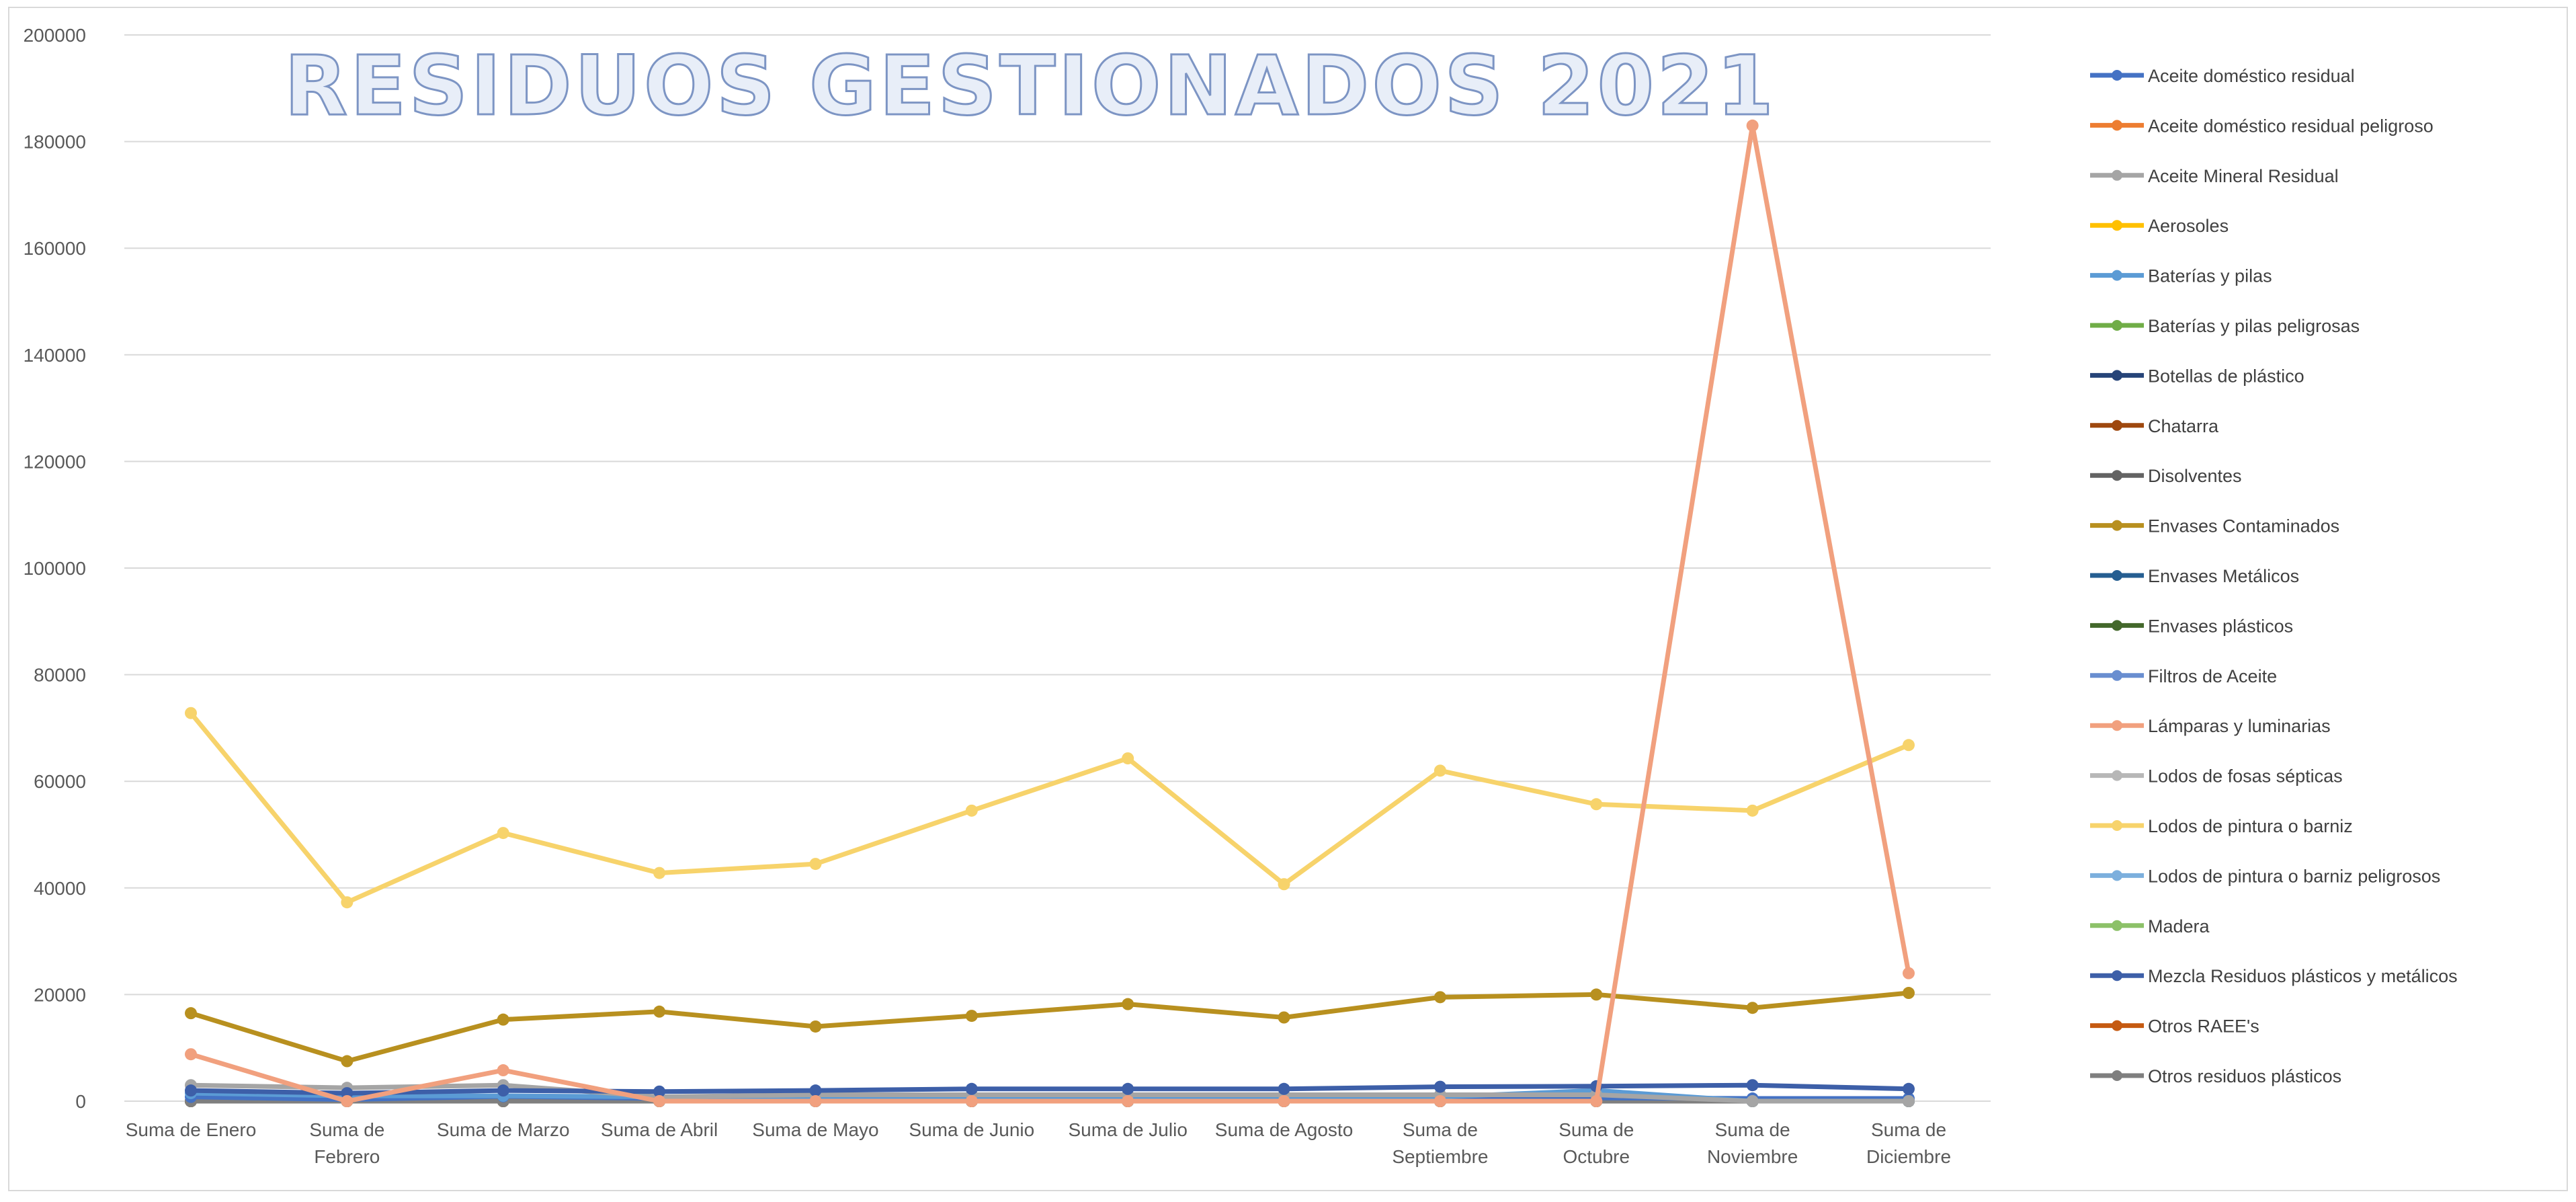 The width and height of the screenshot is (2576, 1202). Describe the element at coordinates (2244, 1076) in the screenshot. I see `legend-label: Otros residuos plásticos` at that location.